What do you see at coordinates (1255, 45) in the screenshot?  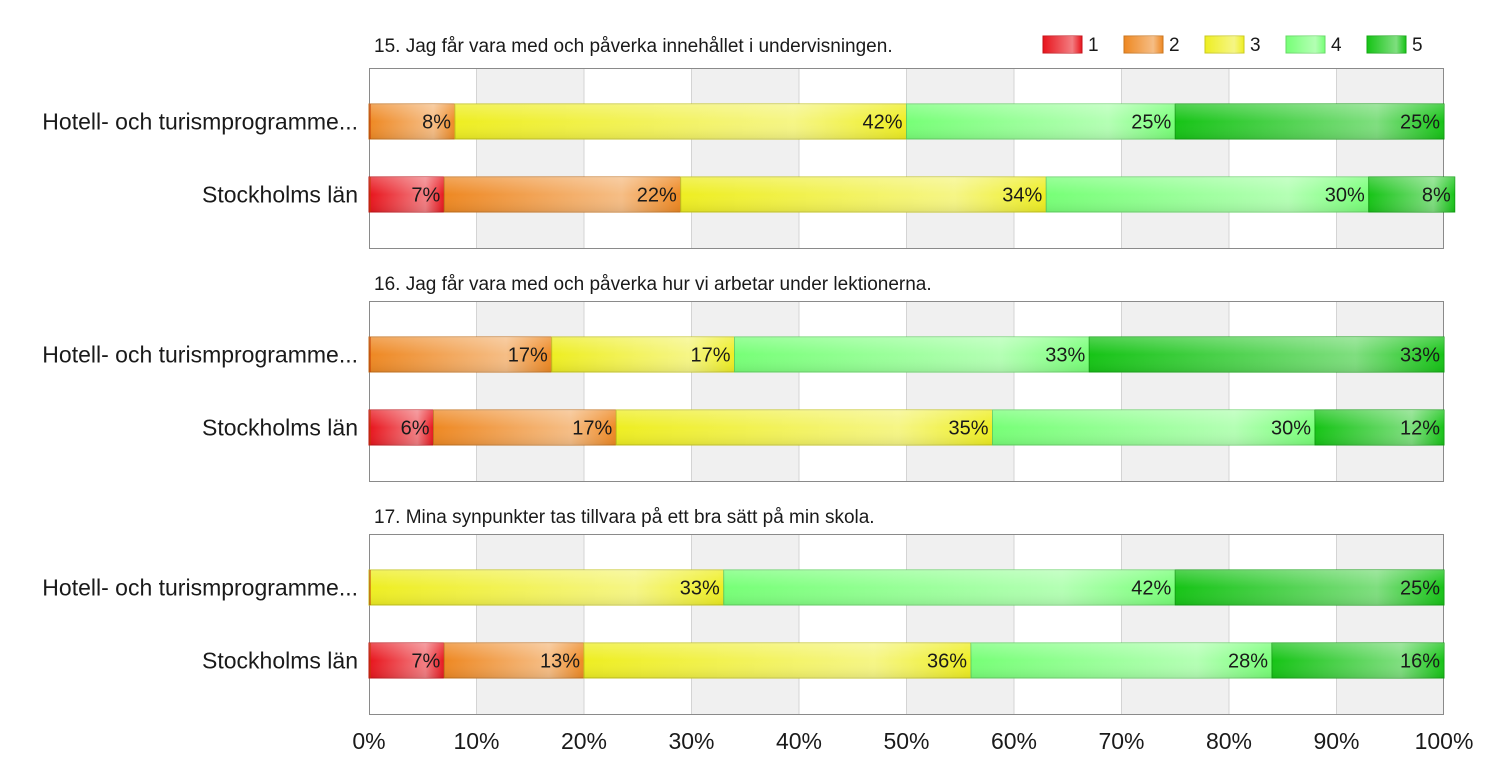 I see `legend-label: 3` at bounding box center [1255, 45].